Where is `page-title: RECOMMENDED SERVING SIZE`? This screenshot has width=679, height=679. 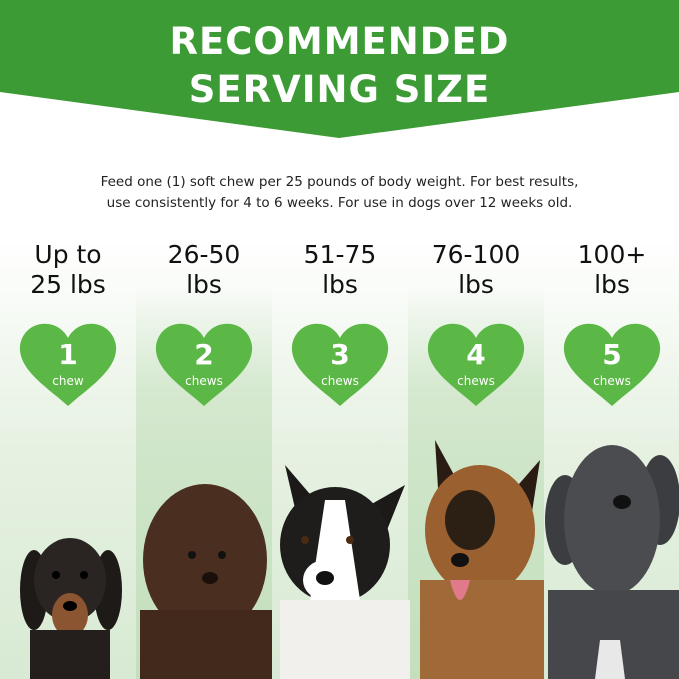
page-title: RECOMMENDED SERVING SIZE is located at coordinates (339, 66).